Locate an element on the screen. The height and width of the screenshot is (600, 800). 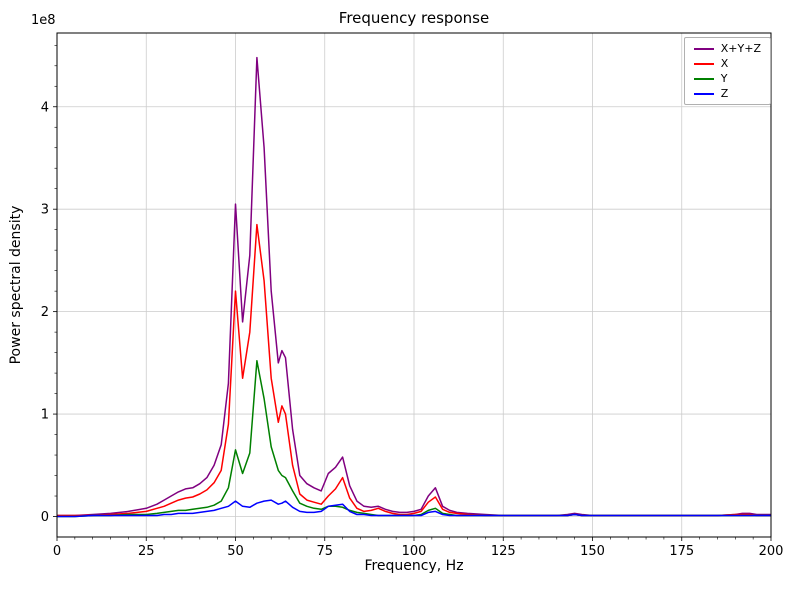
series-line-z is located at coordinates (414, 508).